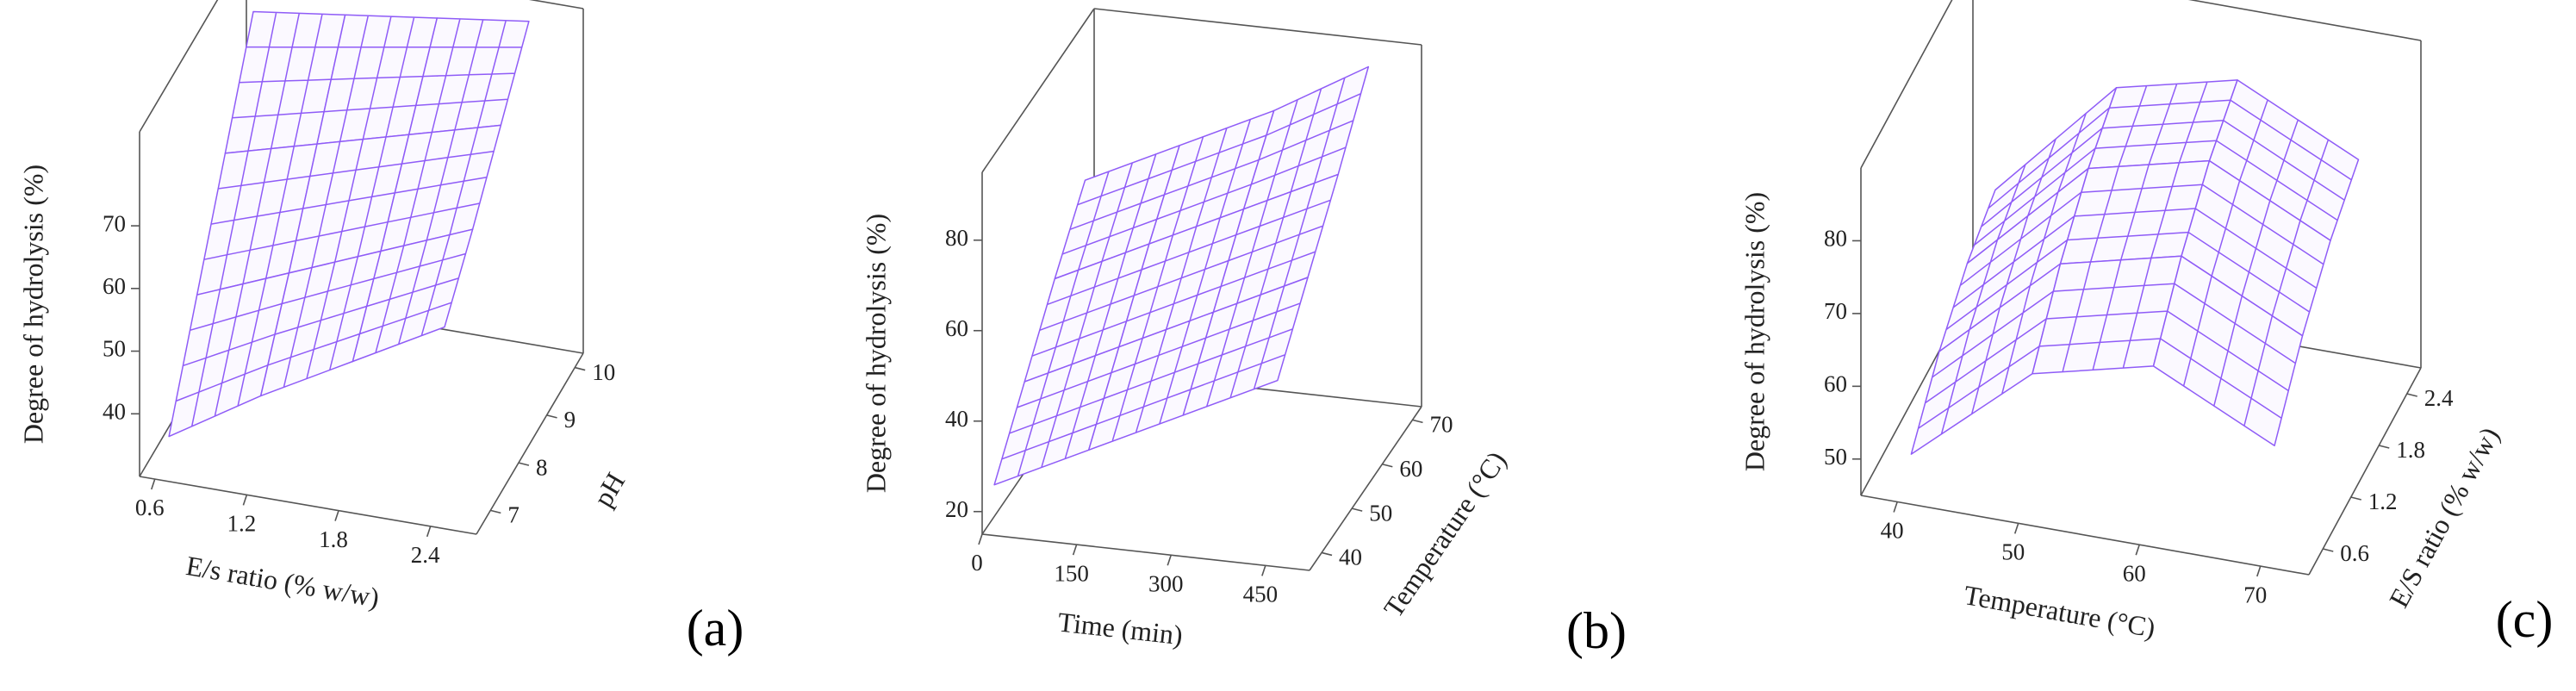  Describe the element at coordinates (1350, 557) in the screenshot. I see `y-tick-label: 40` at that location.